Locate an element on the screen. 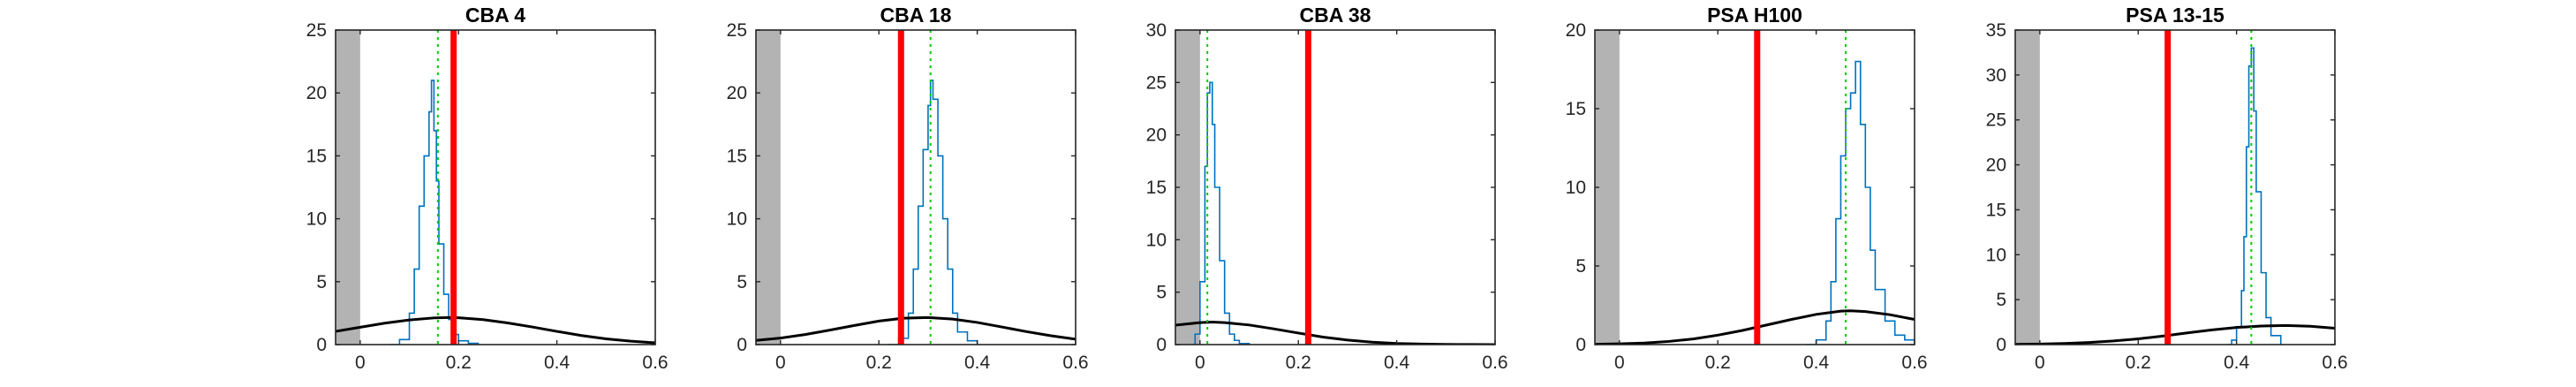 This screenshot has height=387, width=2576. chart-title: PSA 13-15 is located at coordinates (2175, 15).